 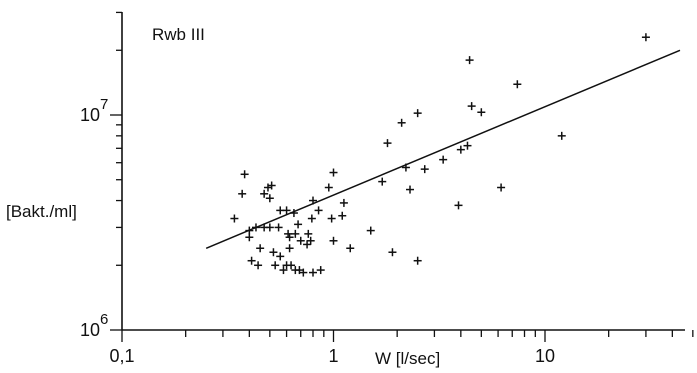 What do you see at coordinates (121, 356) in the screenshot?
I see `x-tick-label: 0,1` at bounding box center [121, 356].